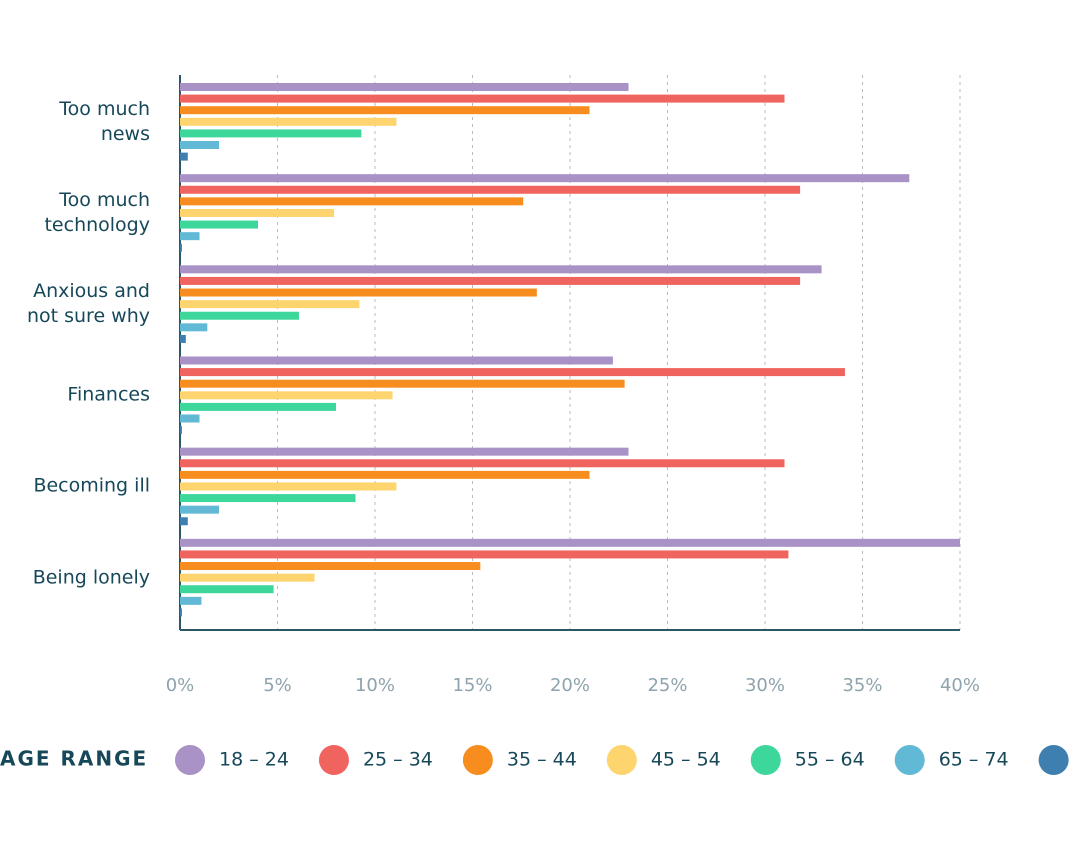  Describe the element at coordinates (960, 685) in the screenshot. I see `x-tick-label: 40%` at that location.